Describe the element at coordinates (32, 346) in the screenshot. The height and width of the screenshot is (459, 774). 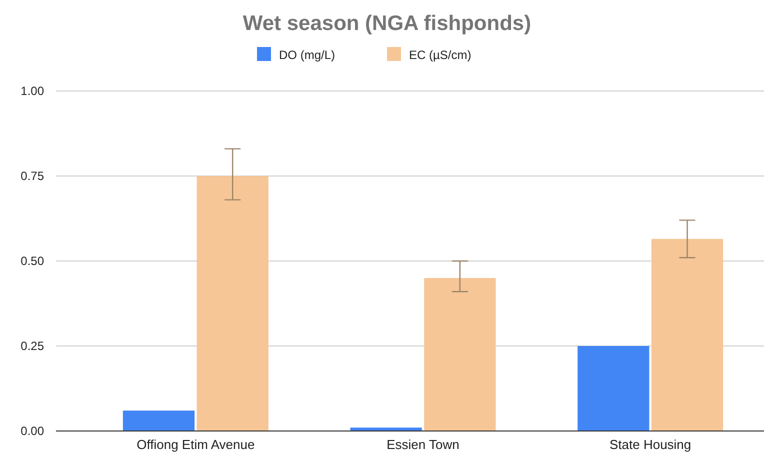
I see `y-tick-label: 0.25` at that location.